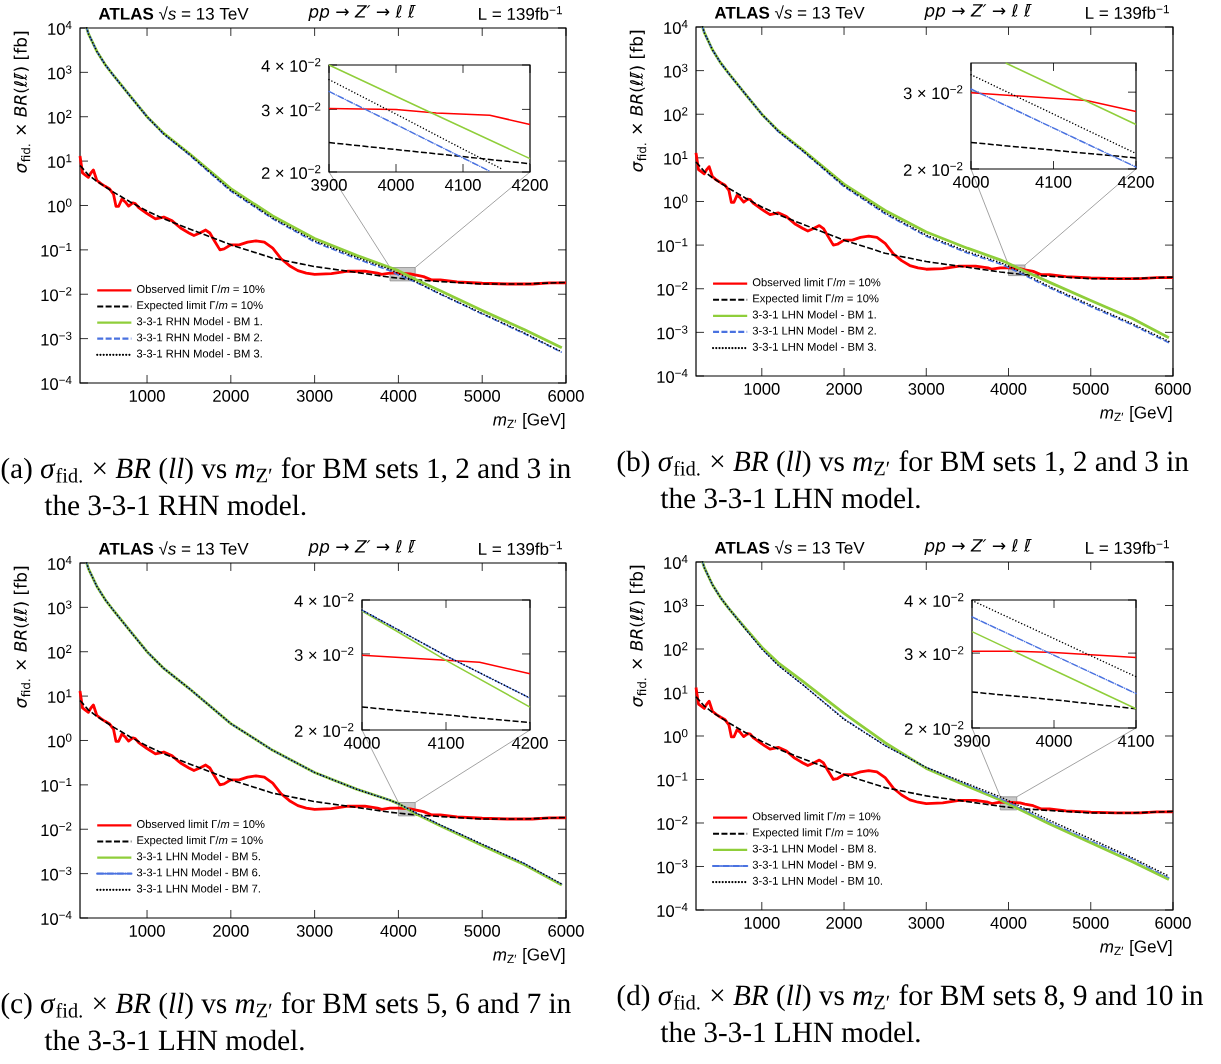 Image resolution: width=1221 pixels, height=1064 pixels. I want to click on text: (a) σ$_{fid.}$ × BR (ll) vs m$_{Z′}$ for BM sets 1, 2 and 3 in the 3-3-1 RHN model., so click(286, 486).